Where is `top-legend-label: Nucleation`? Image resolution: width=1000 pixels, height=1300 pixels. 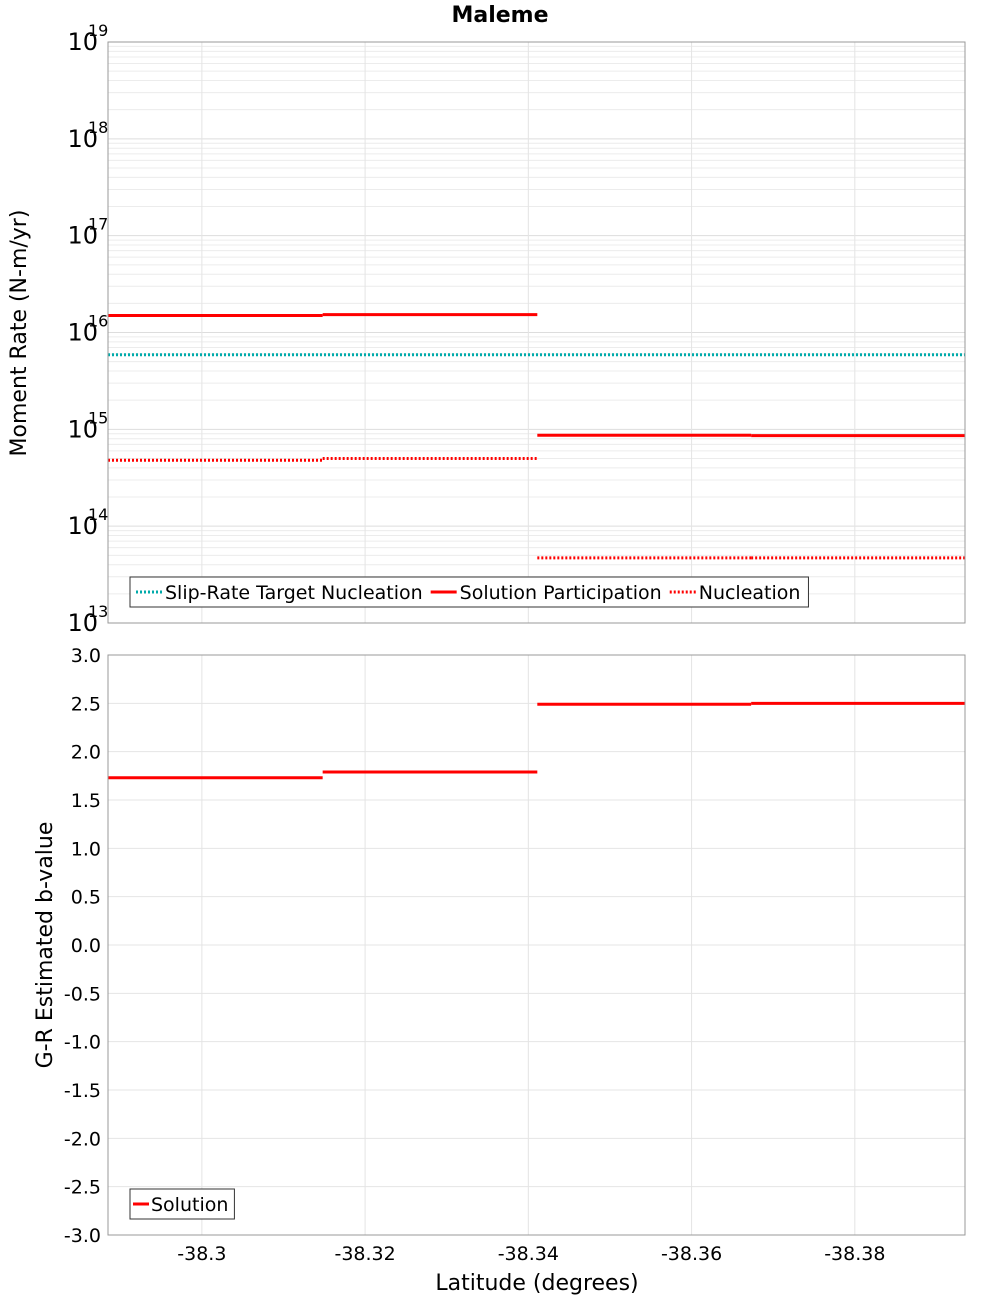 top-legend-label: Nucleation is located at coordinates (750, 593).